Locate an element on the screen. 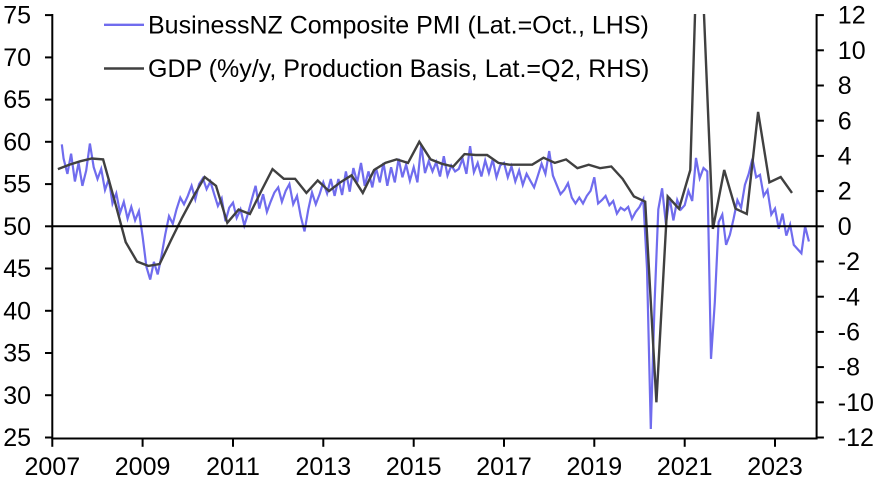 Image resolution: width=878 pixels, height=490 pixels. svg-text: 35 is located at coordinates (17, 354).